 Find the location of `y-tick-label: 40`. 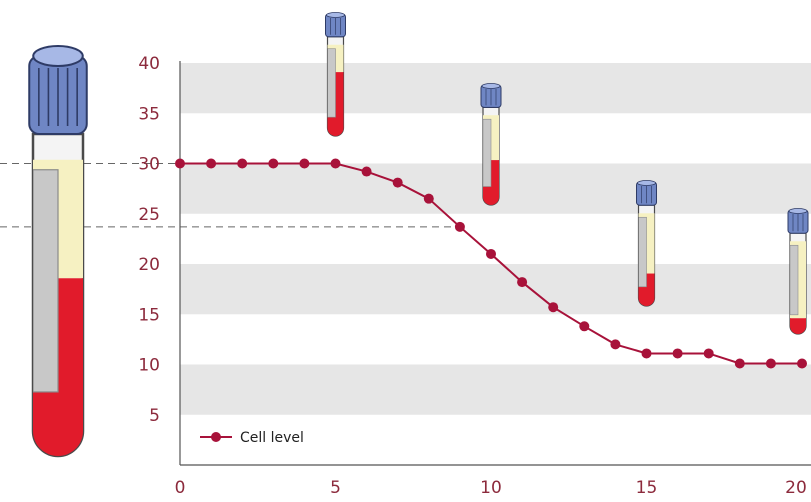

y-tick-label: 40 is located at coordinates (149, 64).